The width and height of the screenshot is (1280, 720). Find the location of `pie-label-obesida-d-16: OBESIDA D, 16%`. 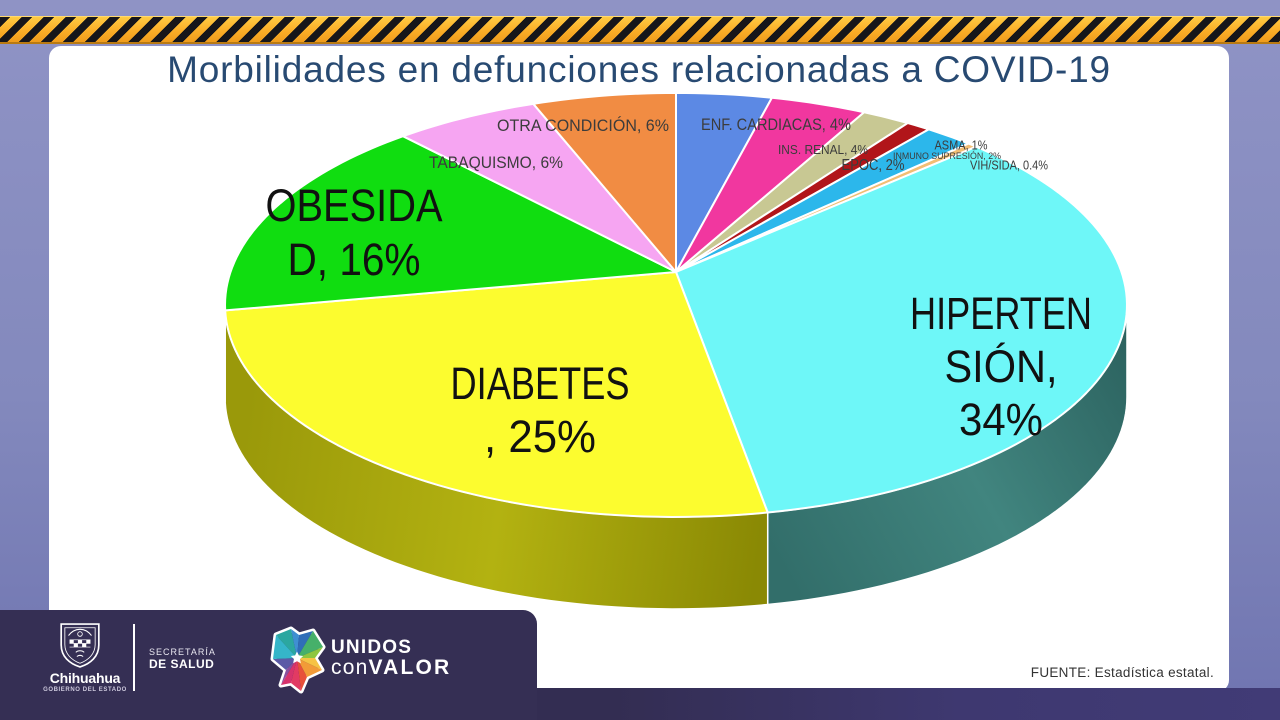

pie-label-obesida-d-16: OBESIDA D, 16% is located at coordinates (354, 232).